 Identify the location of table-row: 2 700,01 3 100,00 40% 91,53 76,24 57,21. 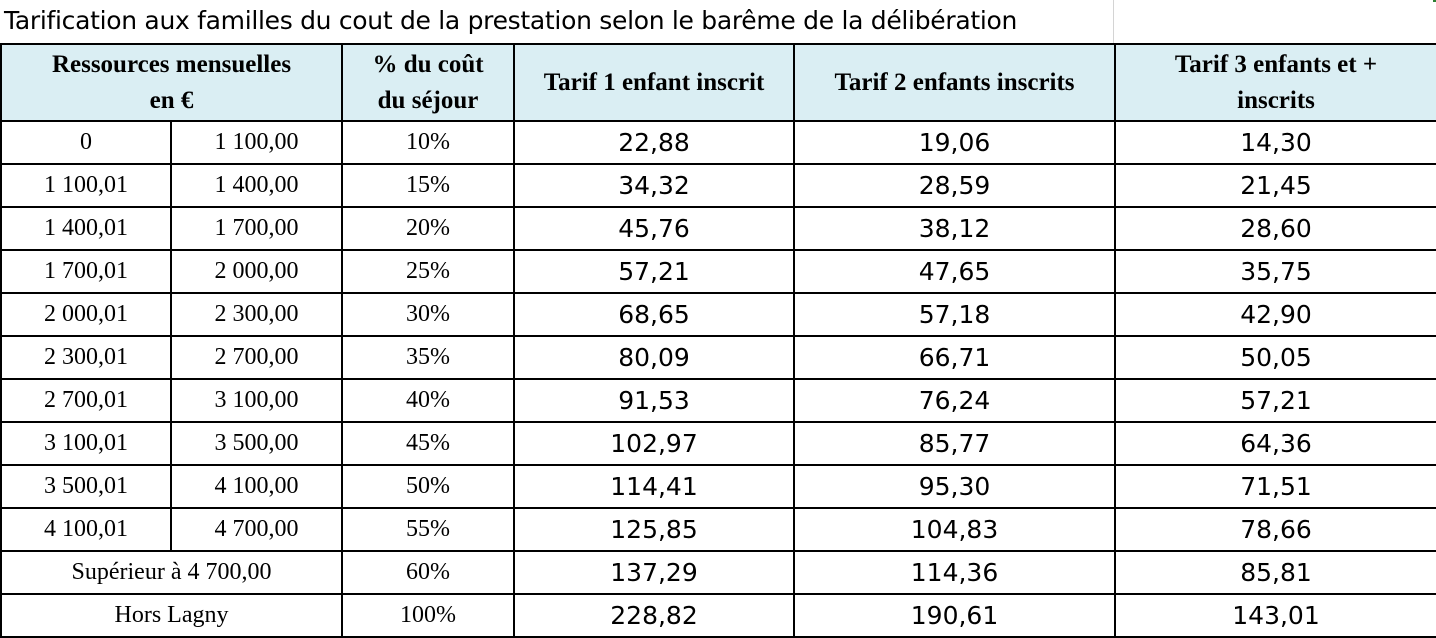
(718, 400).